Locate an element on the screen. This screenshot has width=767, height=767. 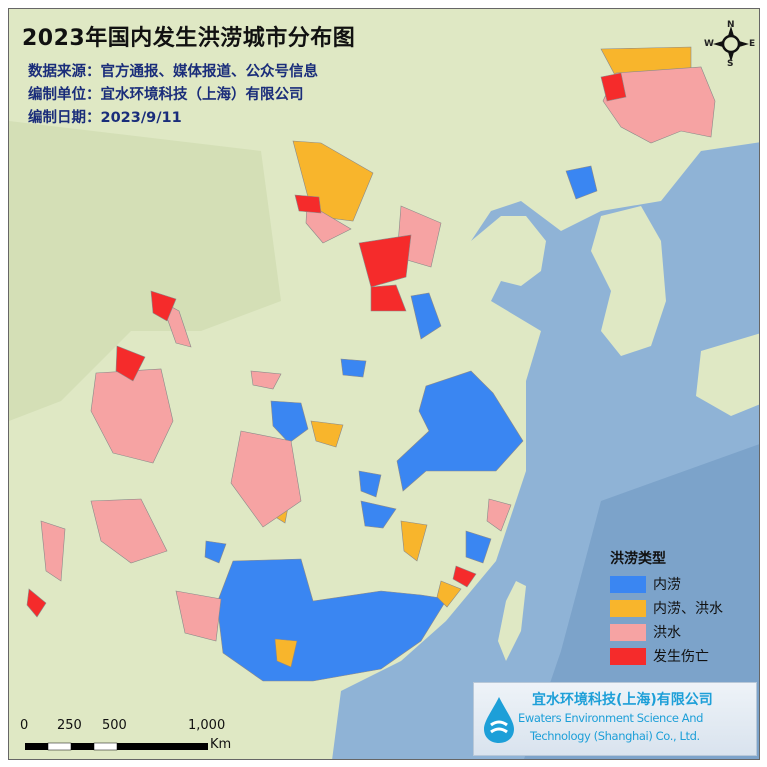
scale-label-500: 500 is located at coordinates (114, 725).